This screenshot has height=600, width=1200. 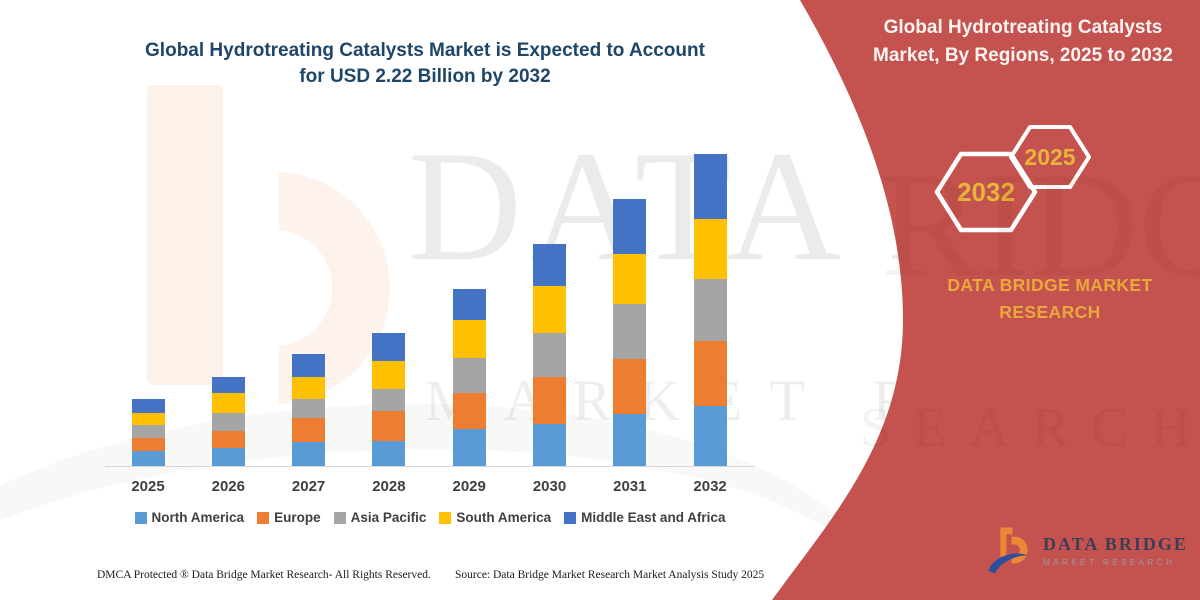 I want to click on bar-segment-2032-middle-east-and-africa, so click(x=710, y=186).